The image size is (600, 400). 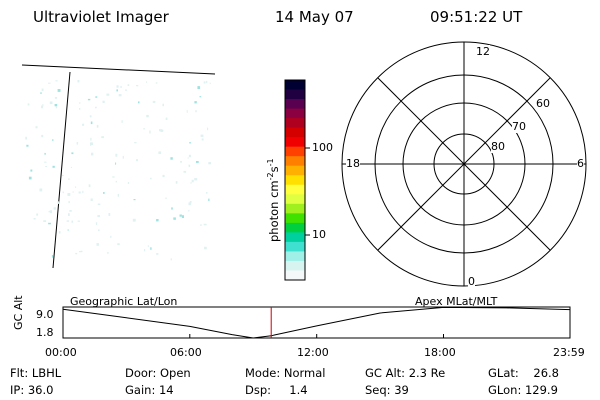 I want to click on mlat-label-80: 80, so click(x=498, y=146).